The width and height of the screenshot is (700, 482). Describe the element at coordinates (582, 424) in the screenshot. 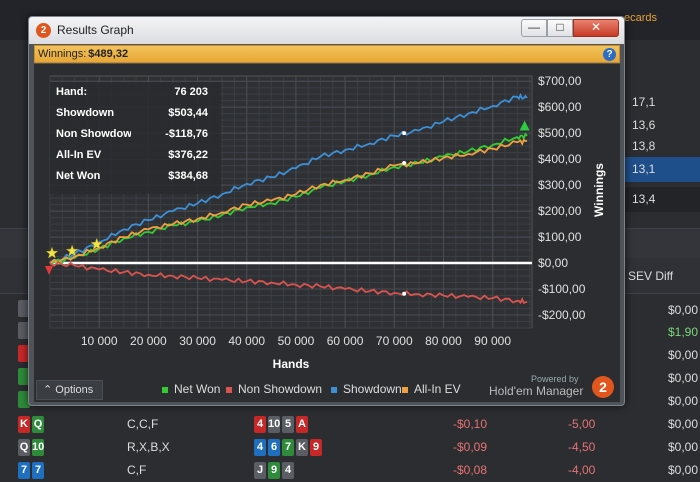

I see `bb-value: -5,00` at that location.